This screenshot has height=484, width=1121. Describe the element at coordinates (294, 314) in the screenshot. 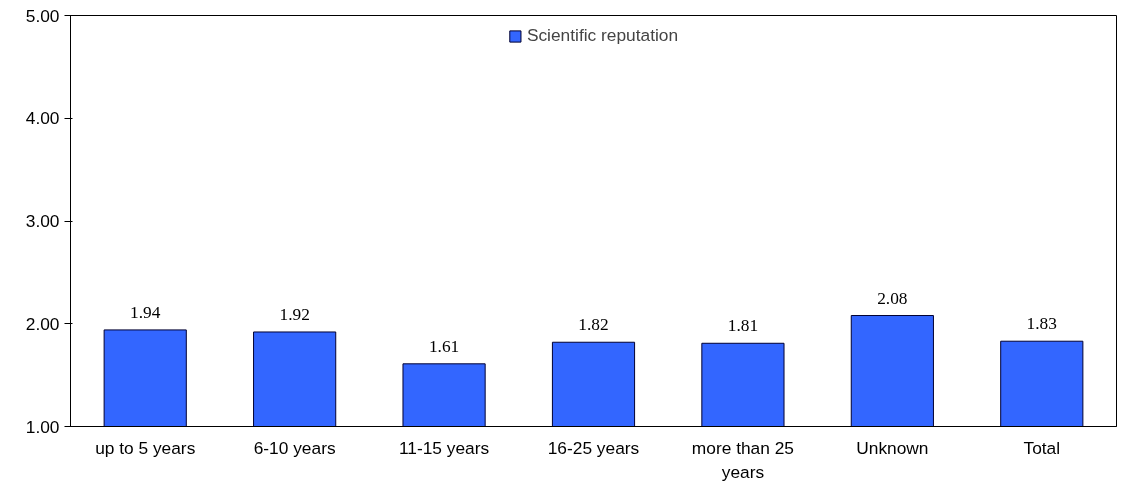

I see `data-label: 1.92` at that location.